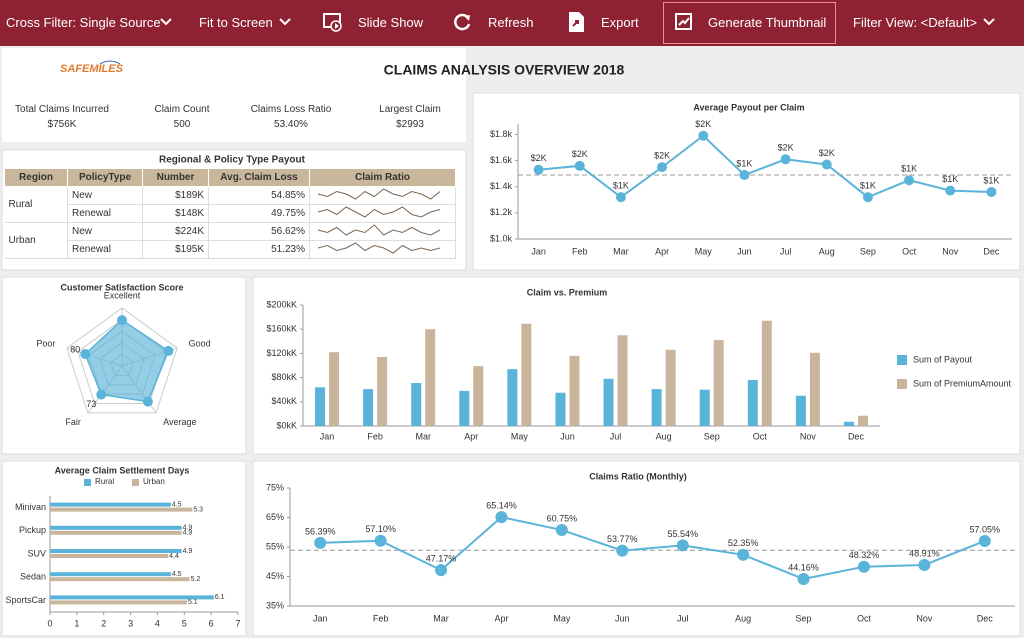  Describe the element at coordinates (200, 344) in the screenshot. I see `radar-axis-label: Good` at that location.